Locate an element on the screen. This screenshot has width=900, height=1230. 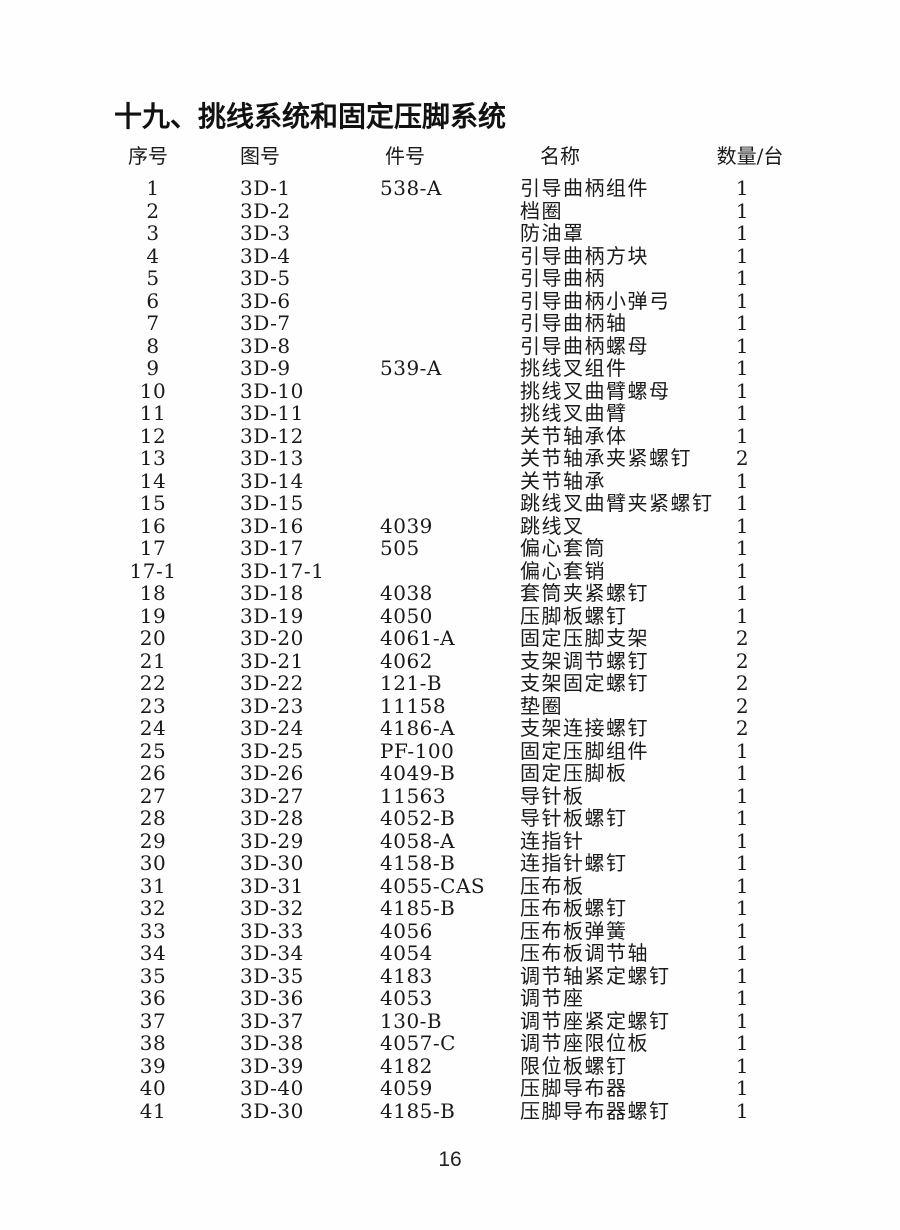
serial-number-cell: 28 is located at coordinates (153, 818).